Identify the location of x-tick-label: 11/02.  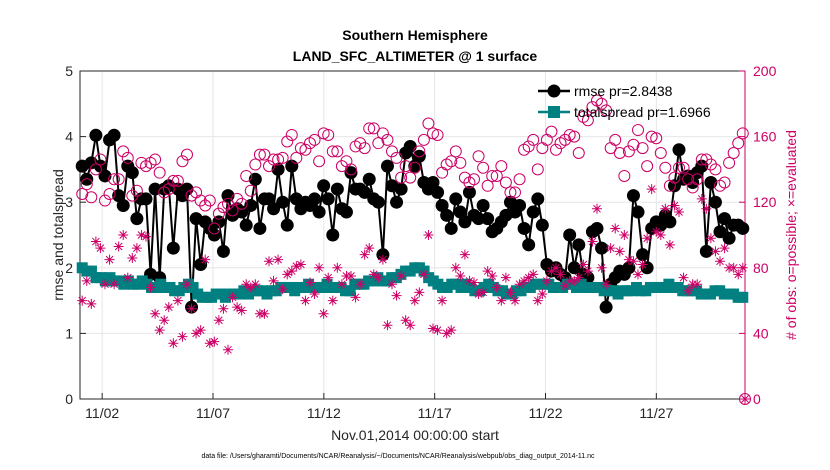
(102, 413).